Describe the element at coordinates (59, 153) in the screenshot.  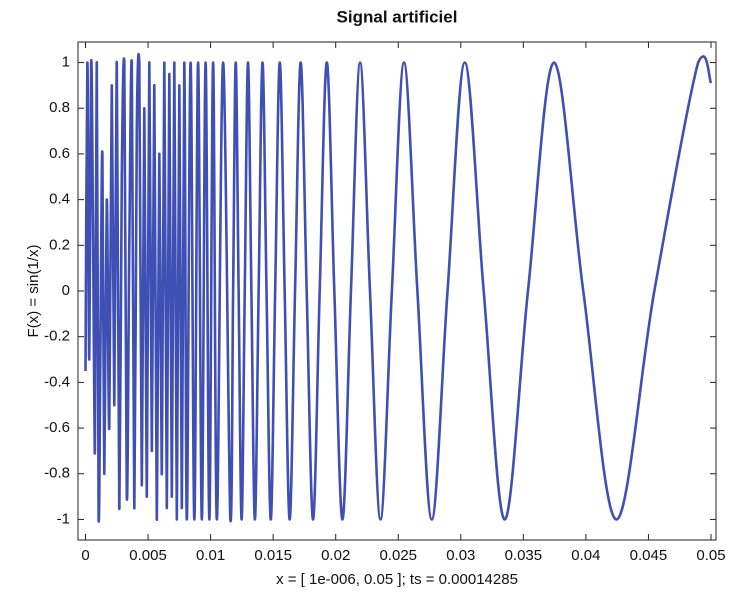
I see `y-tick-label: 0.6` at that location.